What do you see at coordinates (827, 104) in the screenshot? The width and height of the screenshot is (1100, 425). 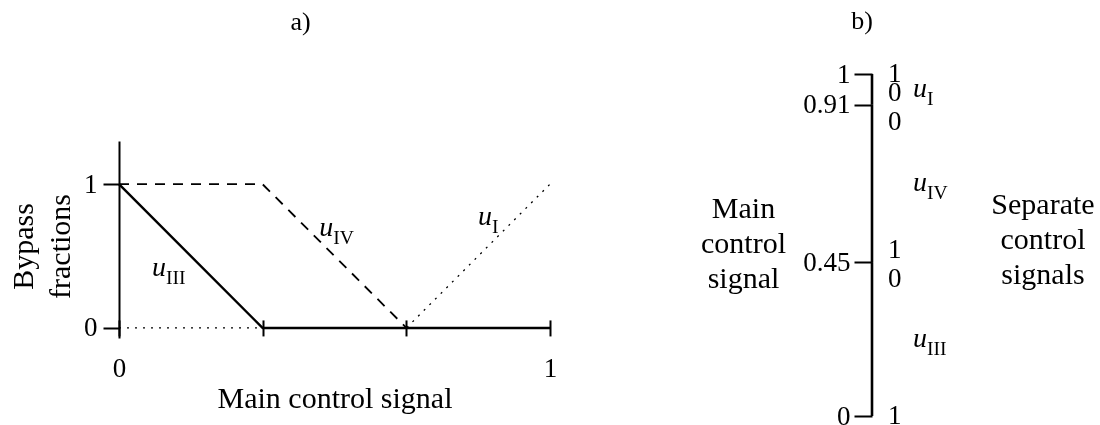 I see `y-tick-label: 0.91` at bounding box center [827, 104].